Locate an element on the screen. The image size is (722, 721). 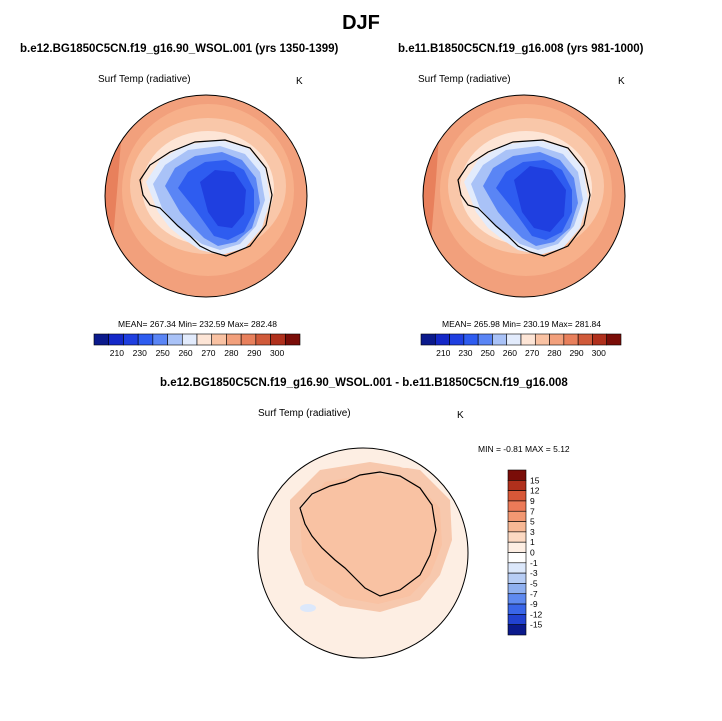
panel3-colorbar-label: -15 is located at coordinates (536, 625).